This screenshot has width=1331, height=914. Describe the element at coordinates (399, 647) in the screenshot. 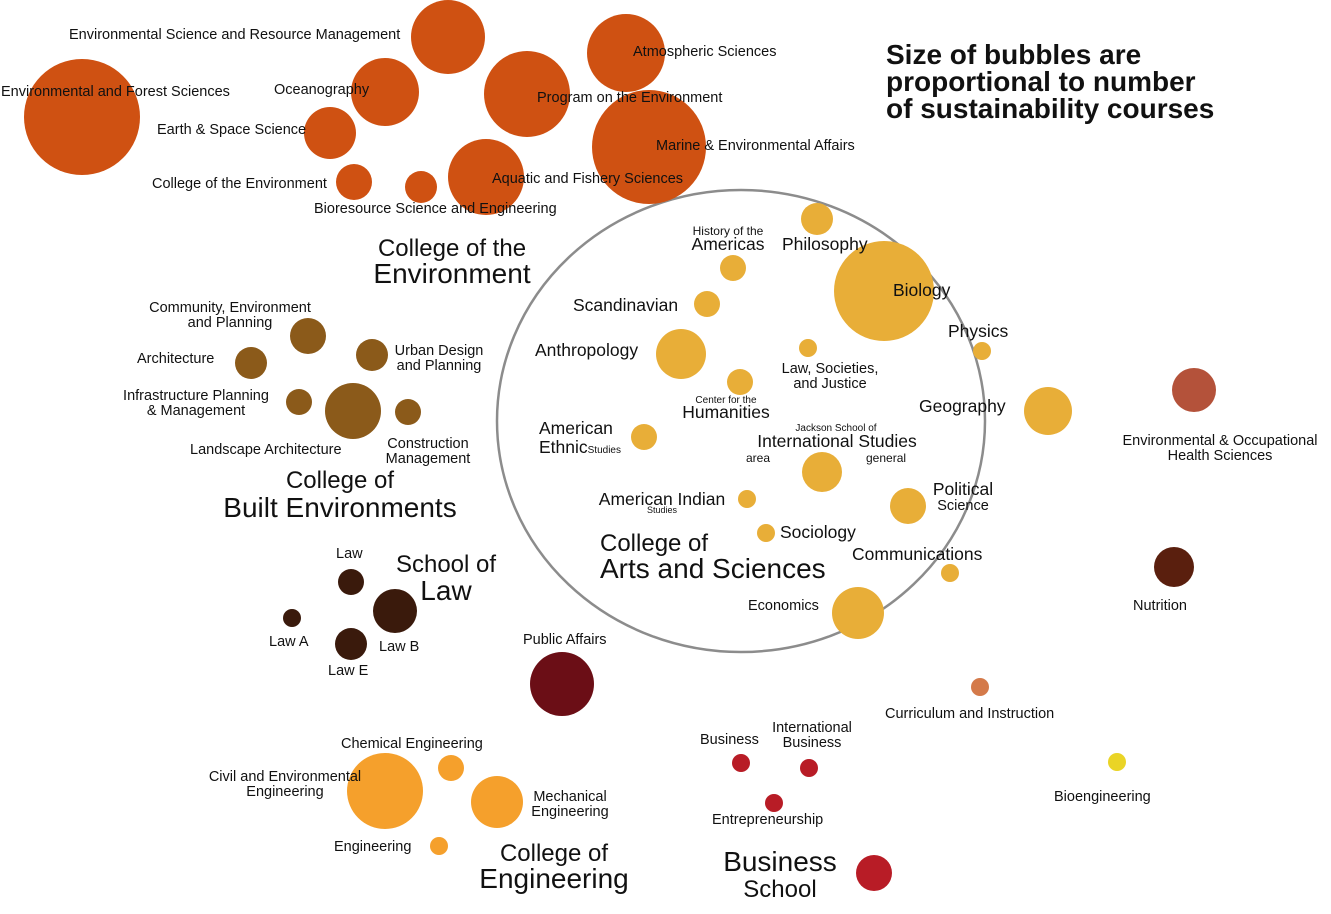

I see `label-law-b: Law B` at that location.